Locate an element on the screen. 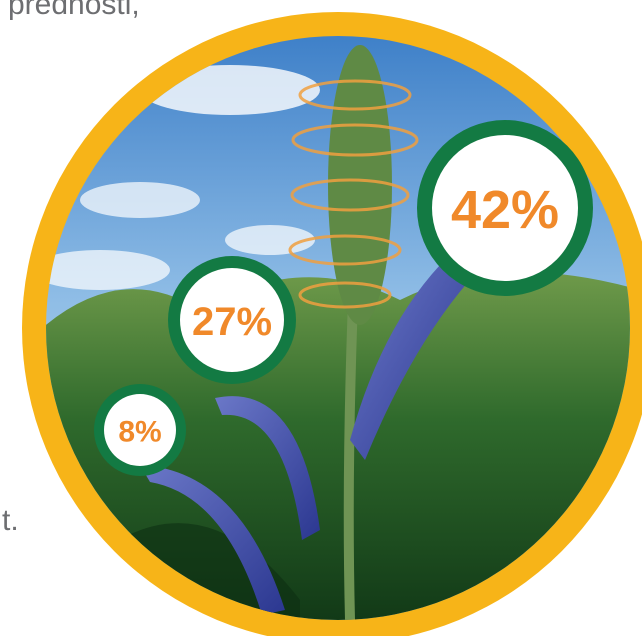 The image size is (642, 636). bubble-label: 27% is located at coordinates (232, 322).